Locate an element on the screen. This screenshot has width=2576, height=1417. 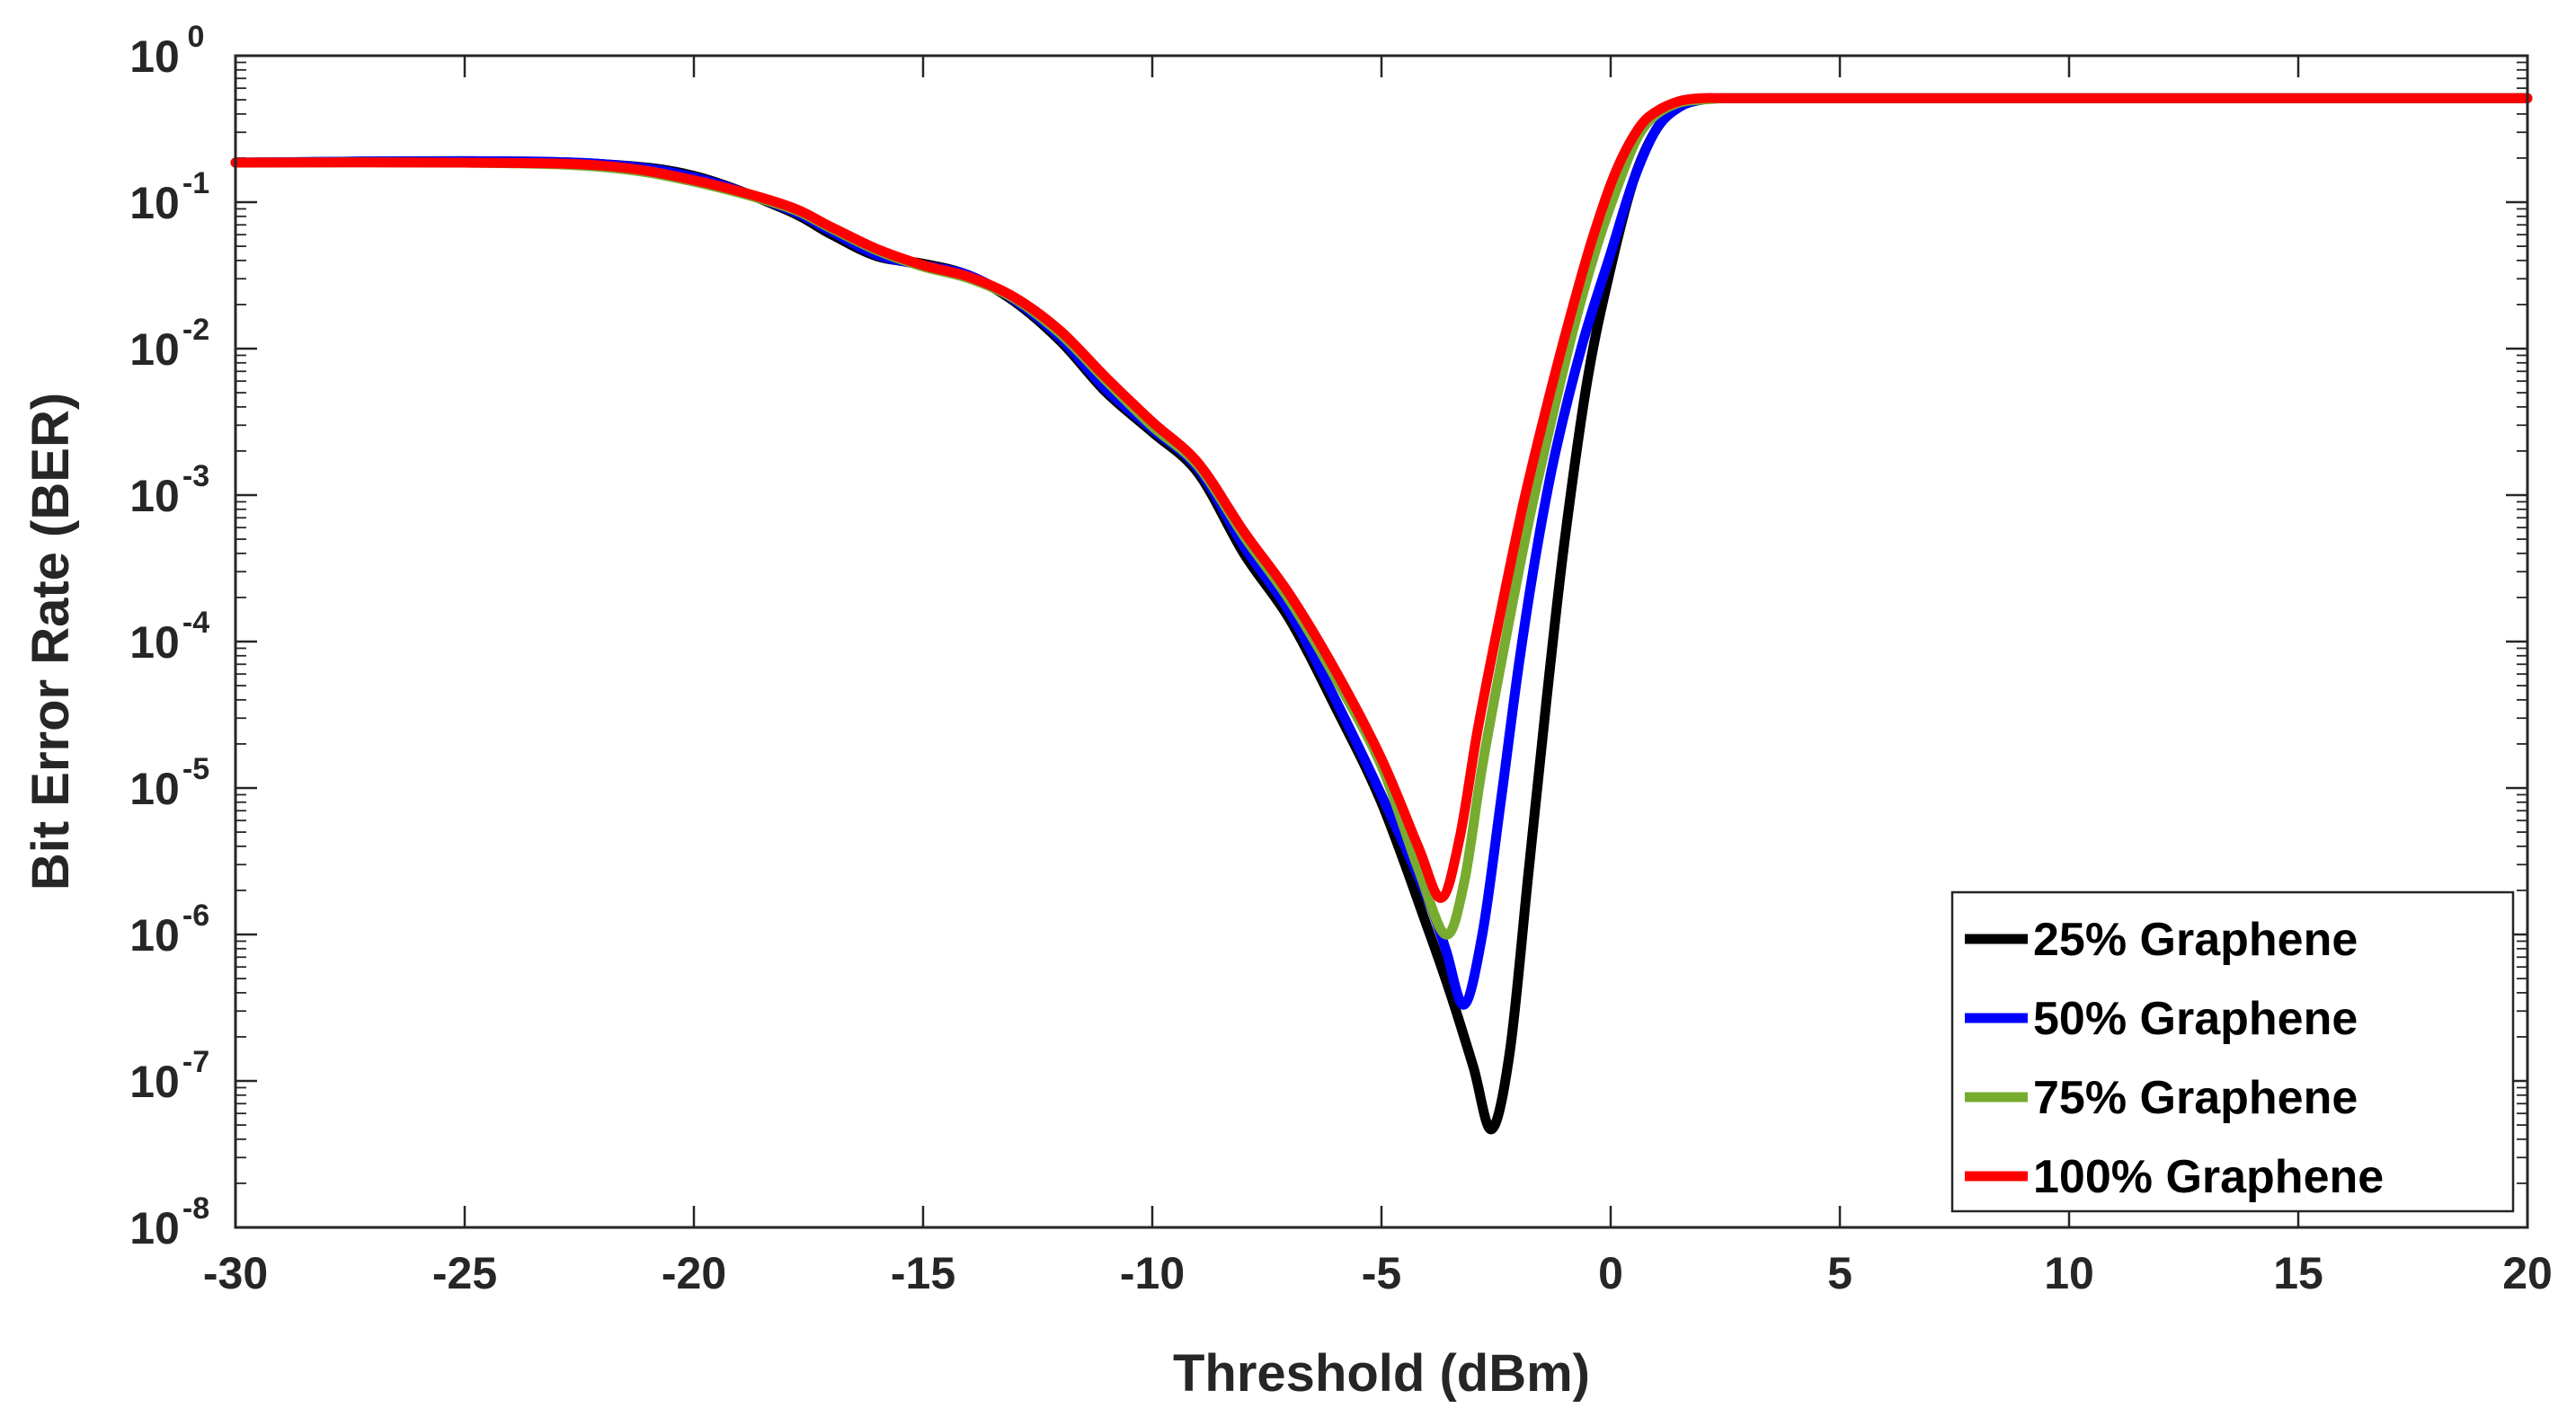
x-tick-label: -25 is located at coordinates (464, 1273).